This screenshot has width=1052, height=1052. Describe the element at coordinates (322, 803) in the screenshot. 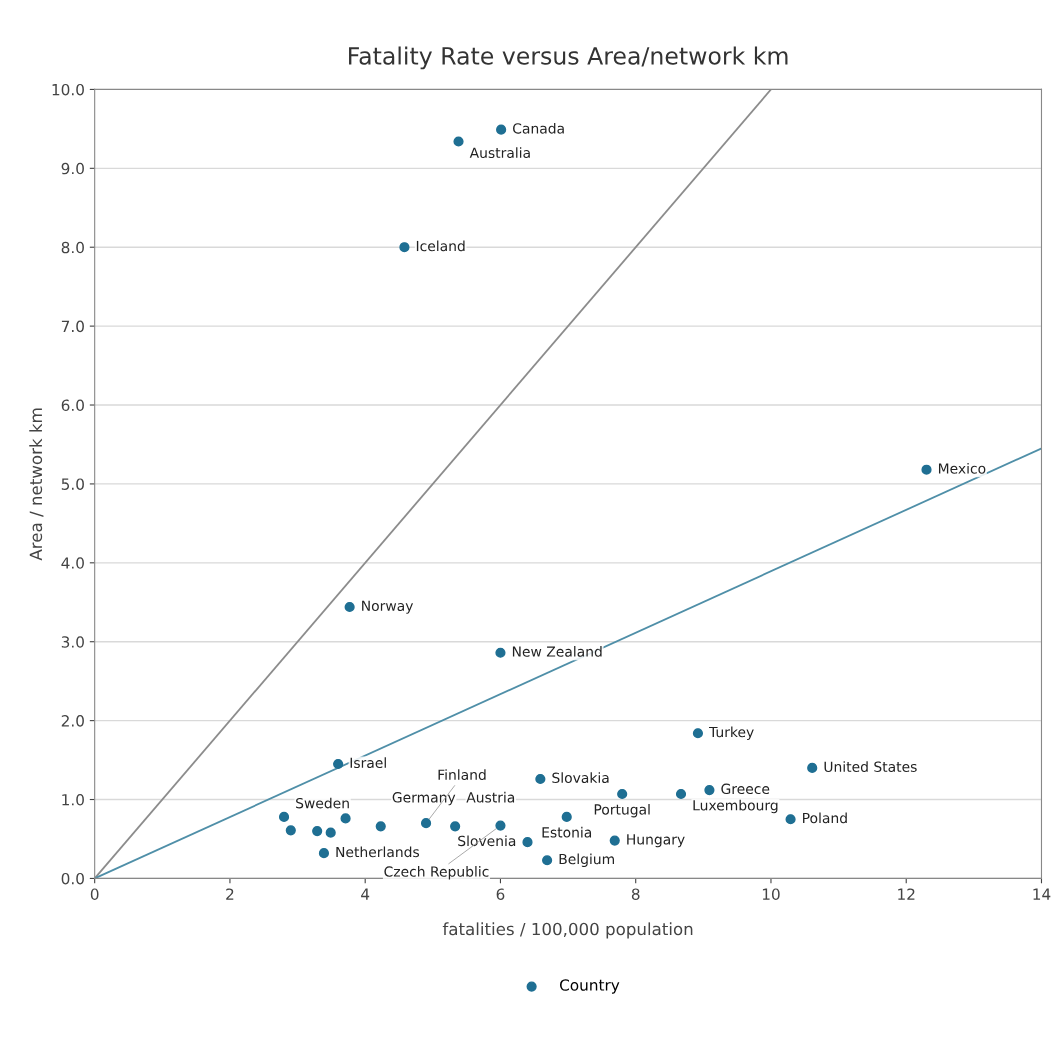

I see `annotation: Sweden` at that location.